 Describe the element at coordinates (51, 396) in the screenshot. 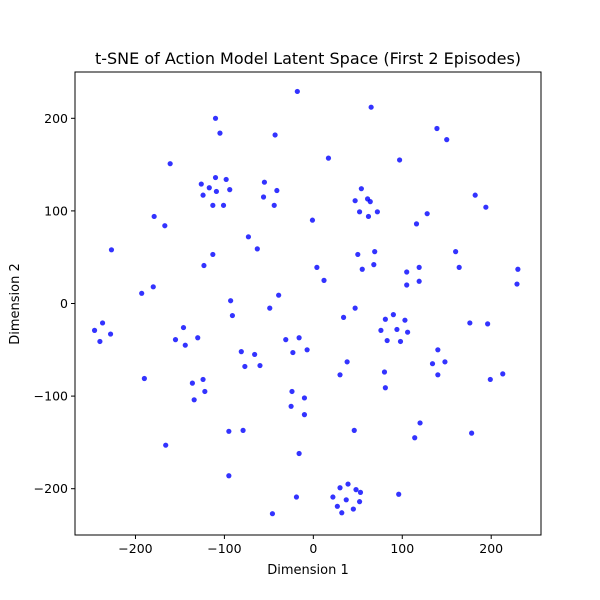

I see `y-tick-label: −100` at that location.